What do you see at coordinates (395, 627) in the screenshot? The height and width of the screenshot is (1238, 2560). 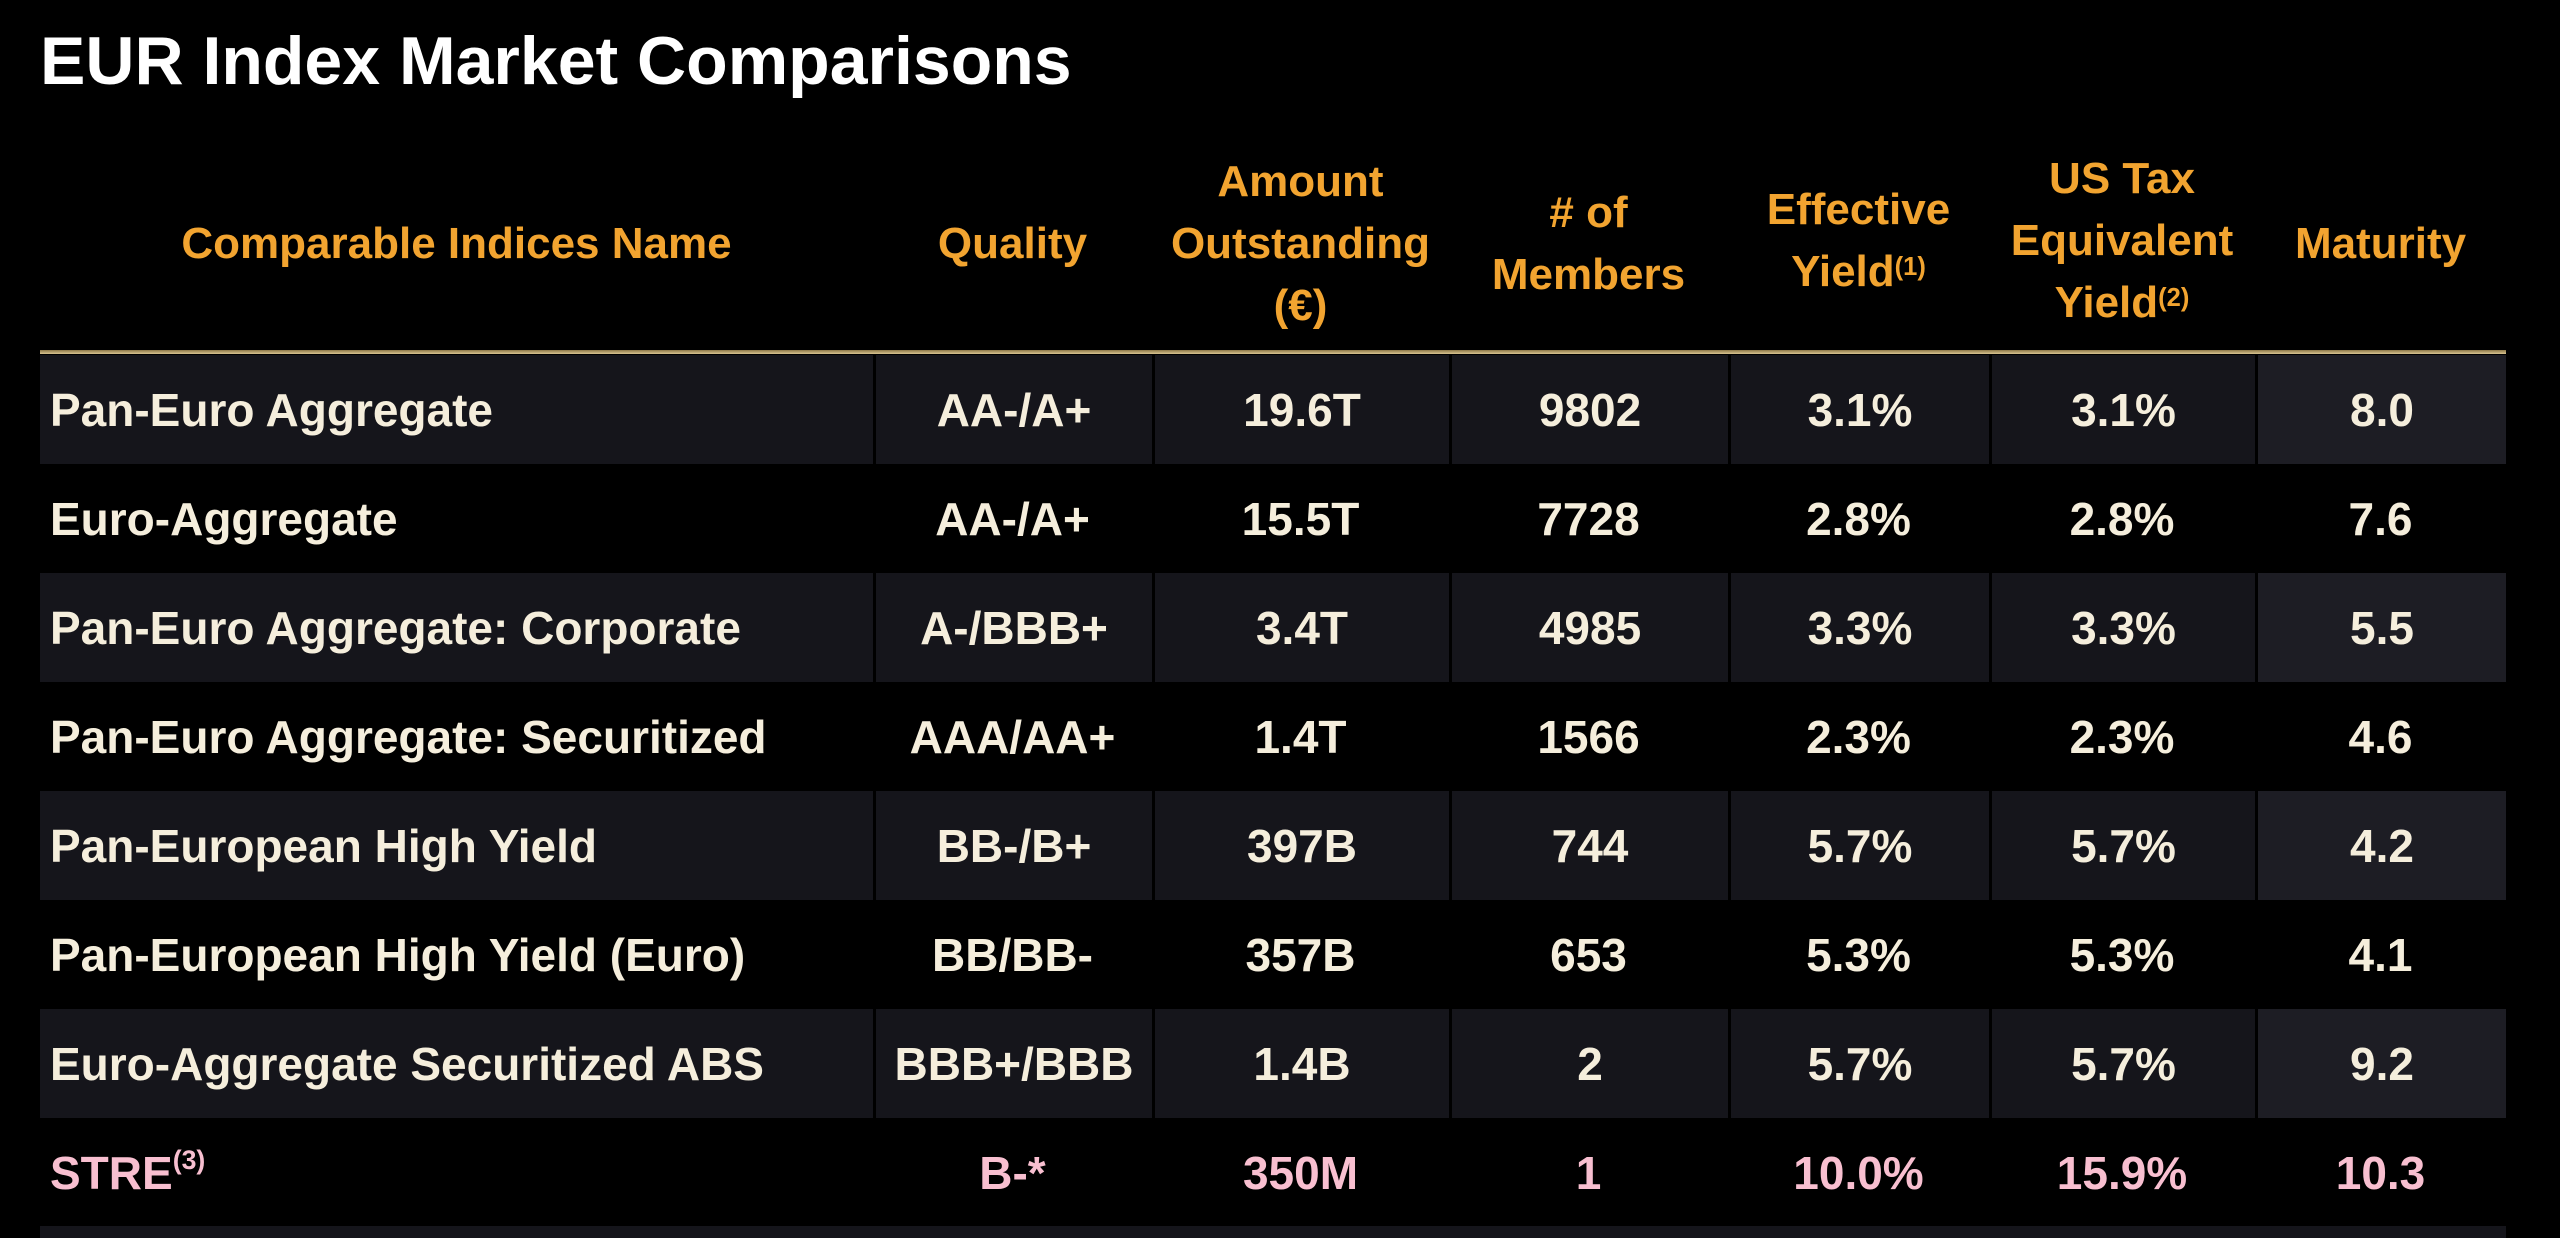 I see `cell-name: Pan-Euro Aggregate: Corporate` at bounding box center [395, 627].